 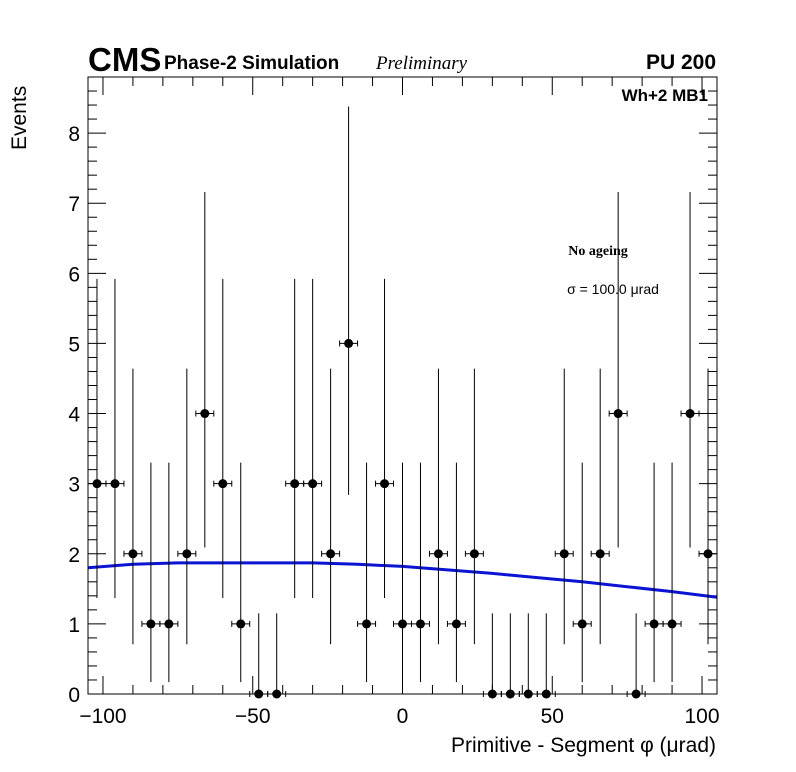 I want to click on y-tick-label: 3, so click(x=74, y=485).